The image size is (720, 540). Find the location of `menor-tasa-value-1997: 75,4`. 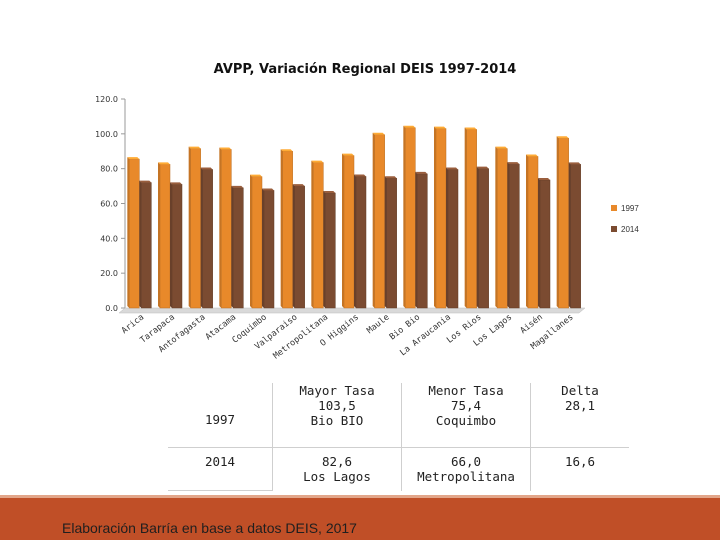

menor-tasa-value-1997: 75,4 is located at coordinates (466, 405).